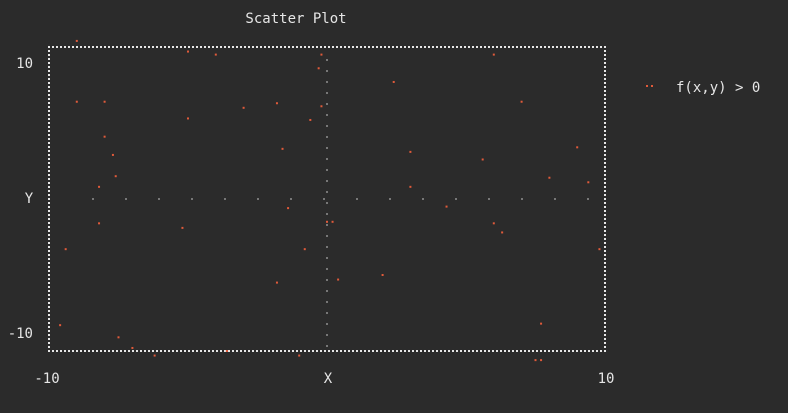 The image size is (788, 413). I want to click on y-tick-label-bottom: -10, so click(20, 334).